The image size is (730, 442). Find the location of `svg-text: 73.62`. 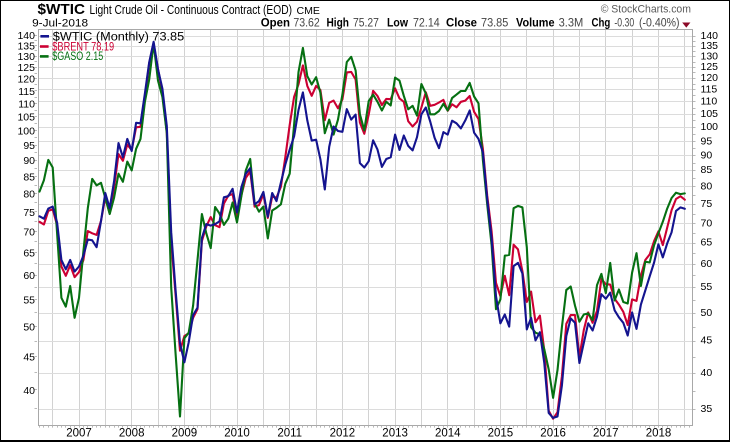

svg-text: 73.62 is located at coordinates (306, 23).